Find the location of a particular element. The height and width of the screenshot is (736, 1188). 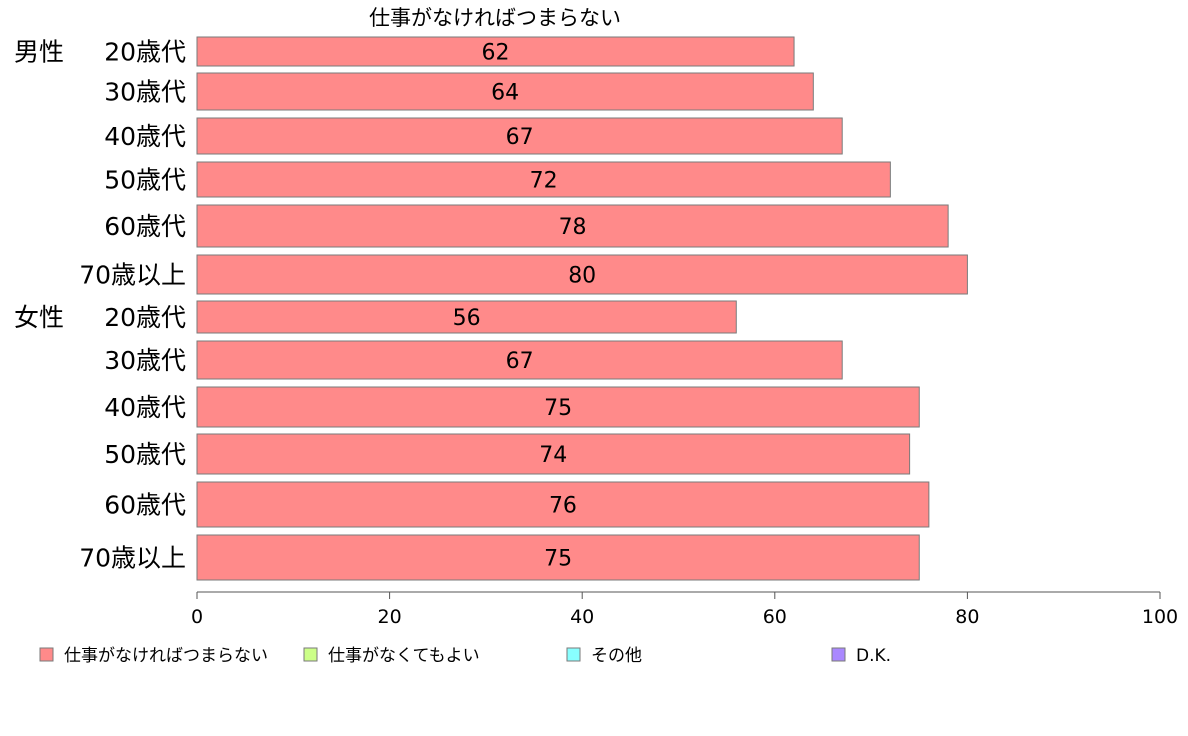

bar-value-label: 62 is located at coordinates (496, 53).